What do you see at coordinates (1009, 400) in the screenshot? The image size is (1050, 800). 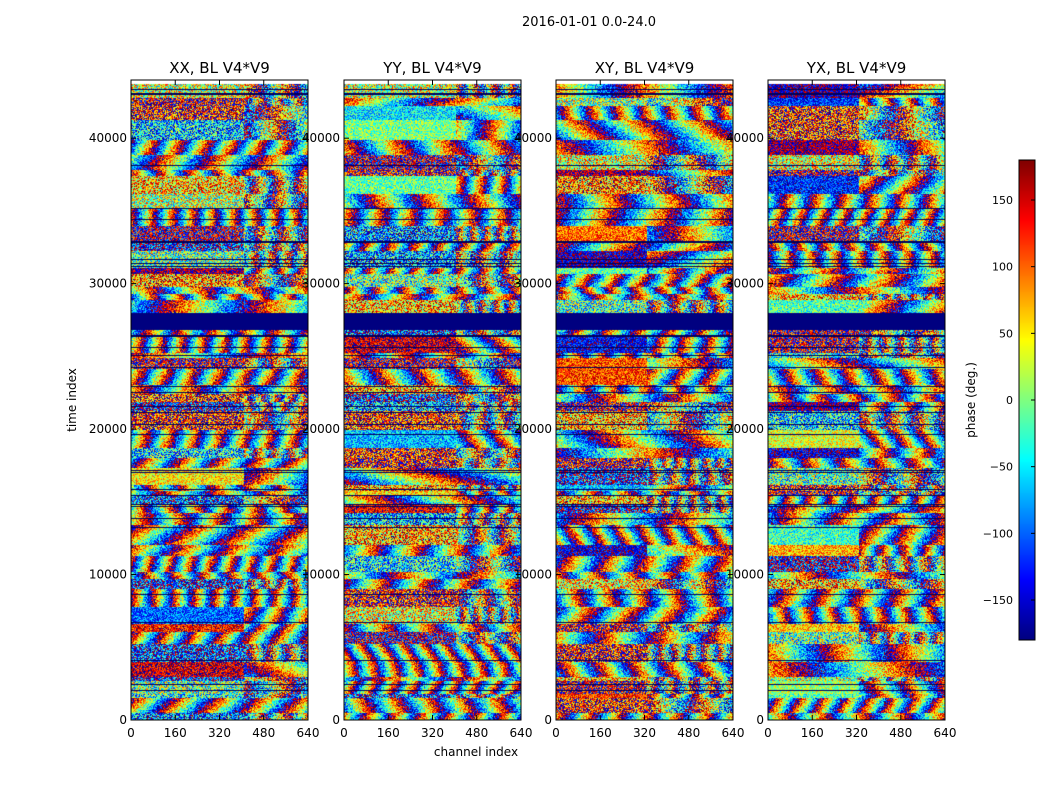 I see `colorbar-tick-label: 0` at bounding box center [1009, 400].